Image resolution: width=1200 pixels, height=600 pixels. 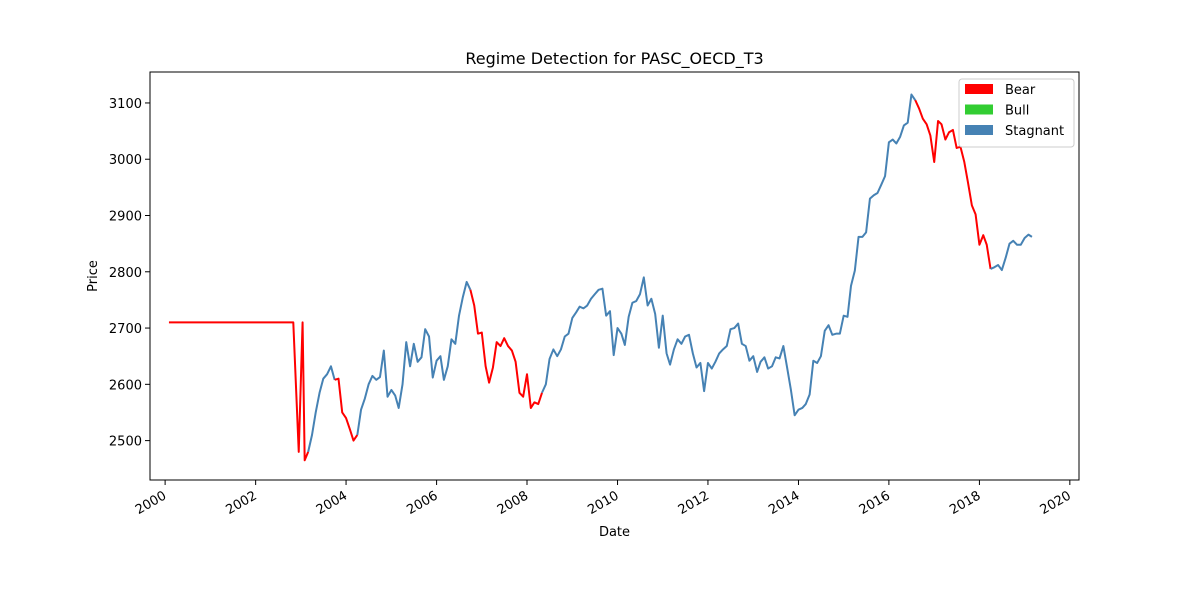 I want to click on legend-label-bear: Bear, so click(x=1020, y=90).